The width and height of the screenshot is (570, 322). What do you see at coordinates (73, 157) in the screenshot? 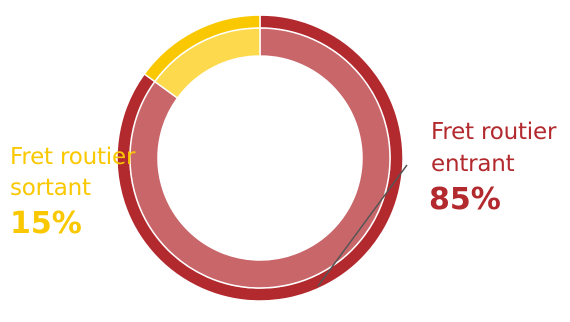
I see `label-sortant-line-1: Fret routier` at bounding box center [73, 157].